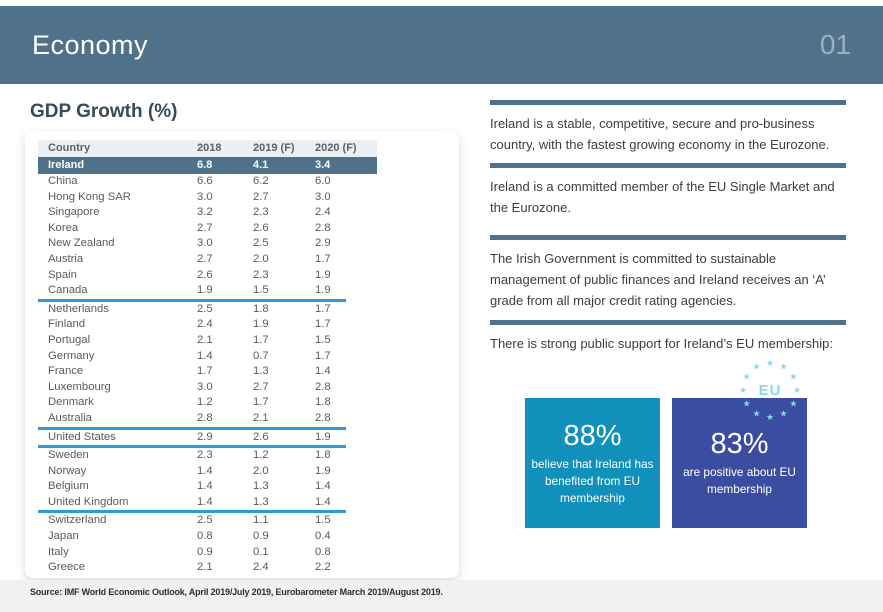 The height and width of the screenshot is (612, 883). I want to click on row-country: Korea, so click(63, 227).